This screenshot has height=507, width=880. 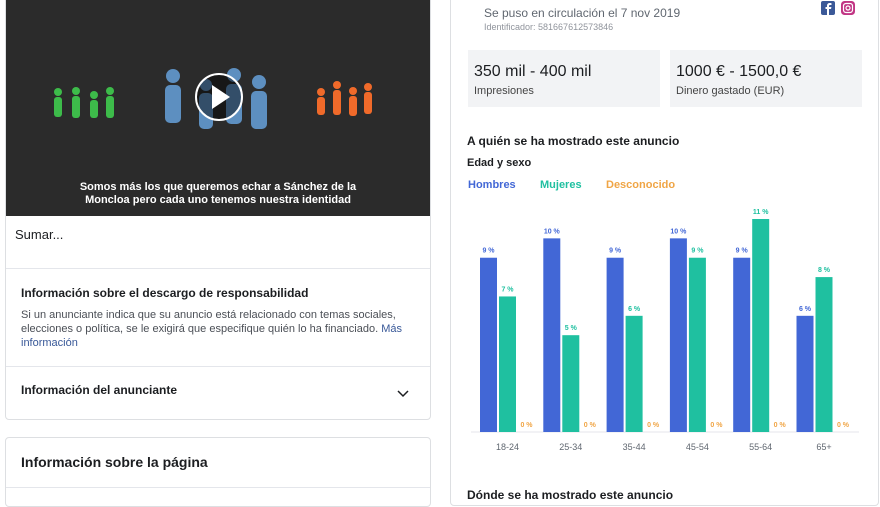 I want to click on section-title: Información sobre la página, so click(x=114, y=462).